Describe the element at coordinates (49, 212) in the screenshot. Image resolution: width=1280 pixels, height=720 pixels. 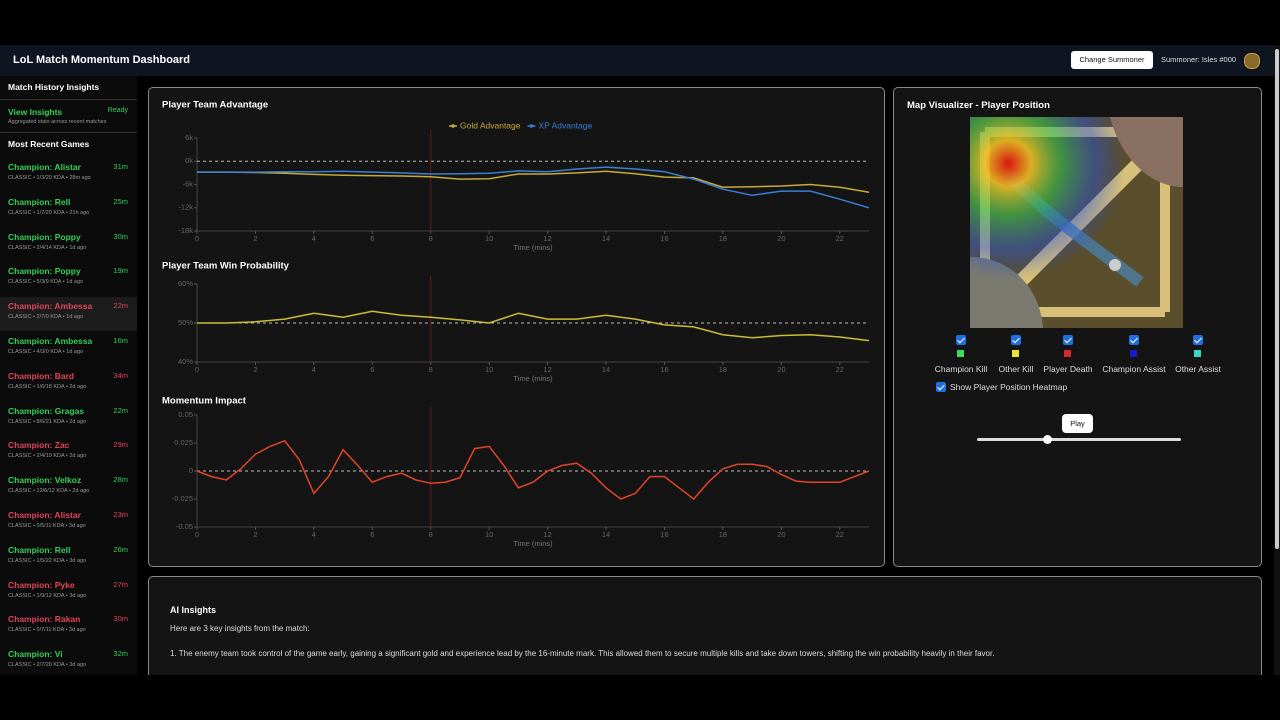
I see `game-meta: CLASSIC • 1/7/20 KDA • 21h ago` at that location.